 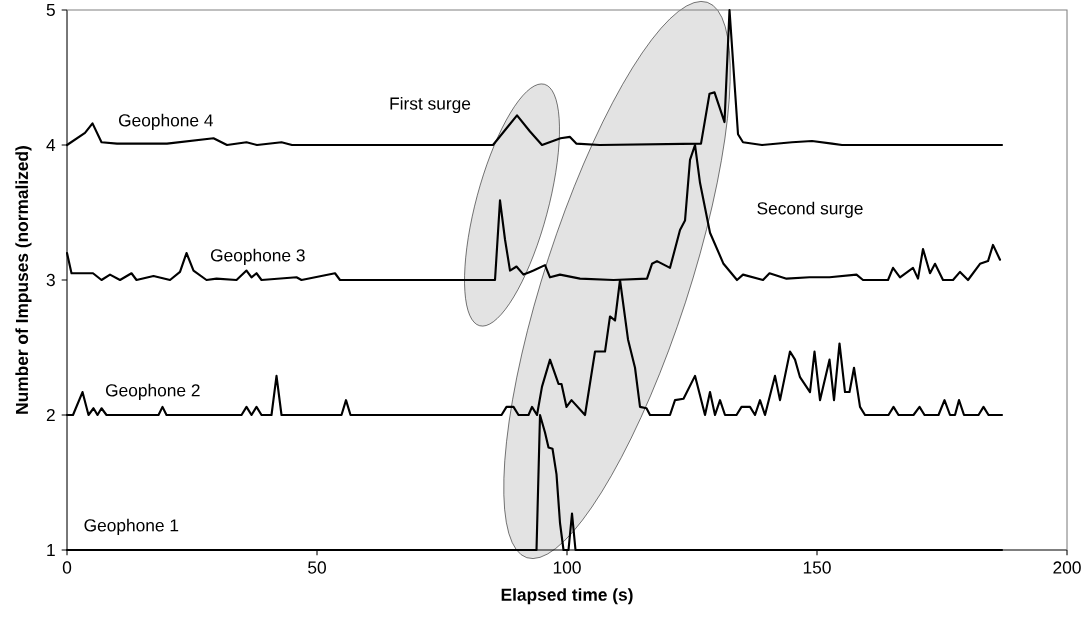 What do you see at coordinates (23, 280) in the screenshot?
I see `y-axis-title: Number of Impuses (normalized)` at bounding box center [23, 280].